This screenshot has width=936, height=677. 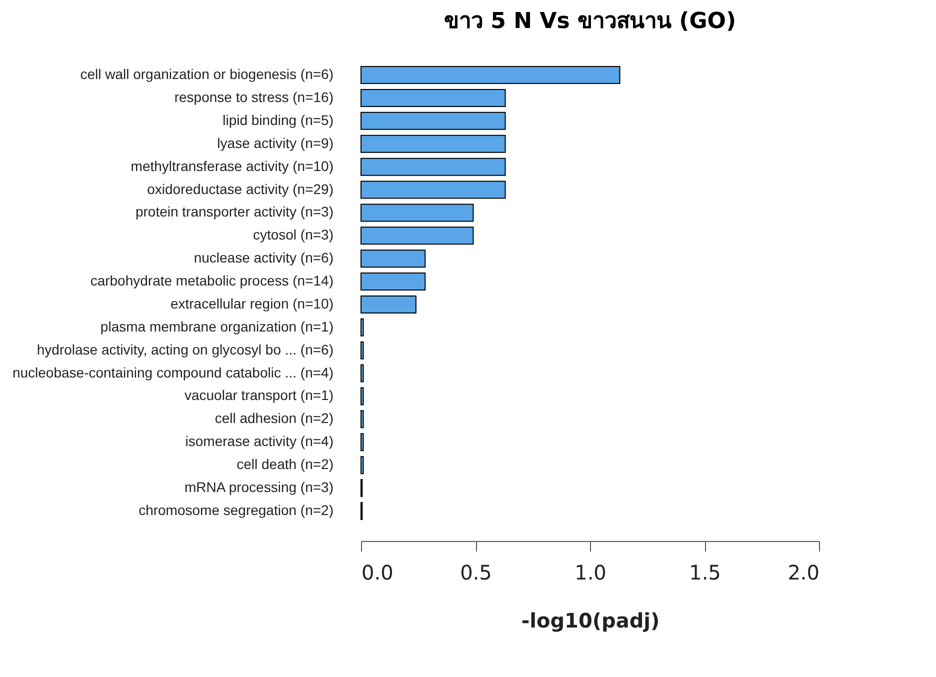 I want to click on y-tick-label: nuclease activity (n=6), so click(x=264, y=258).